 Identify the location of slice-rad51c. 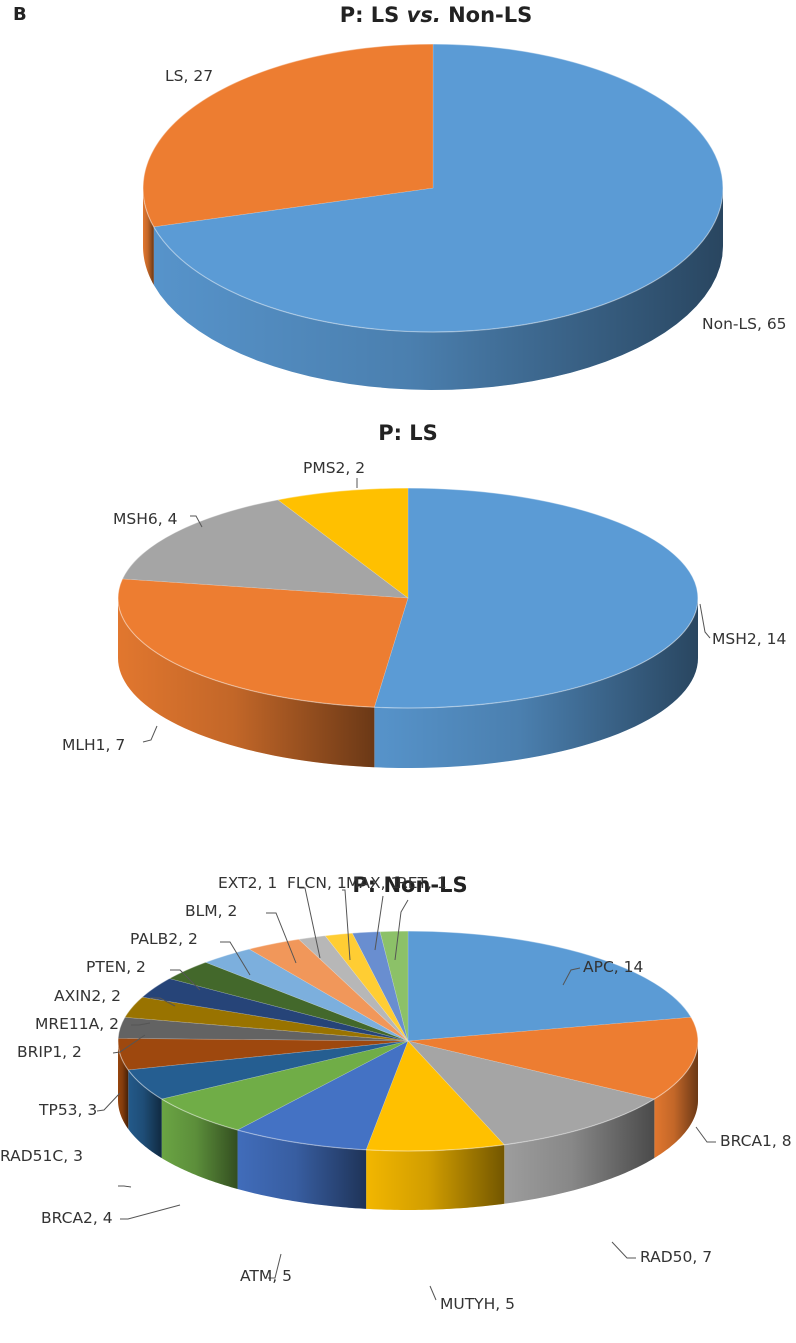
(268, 1070).